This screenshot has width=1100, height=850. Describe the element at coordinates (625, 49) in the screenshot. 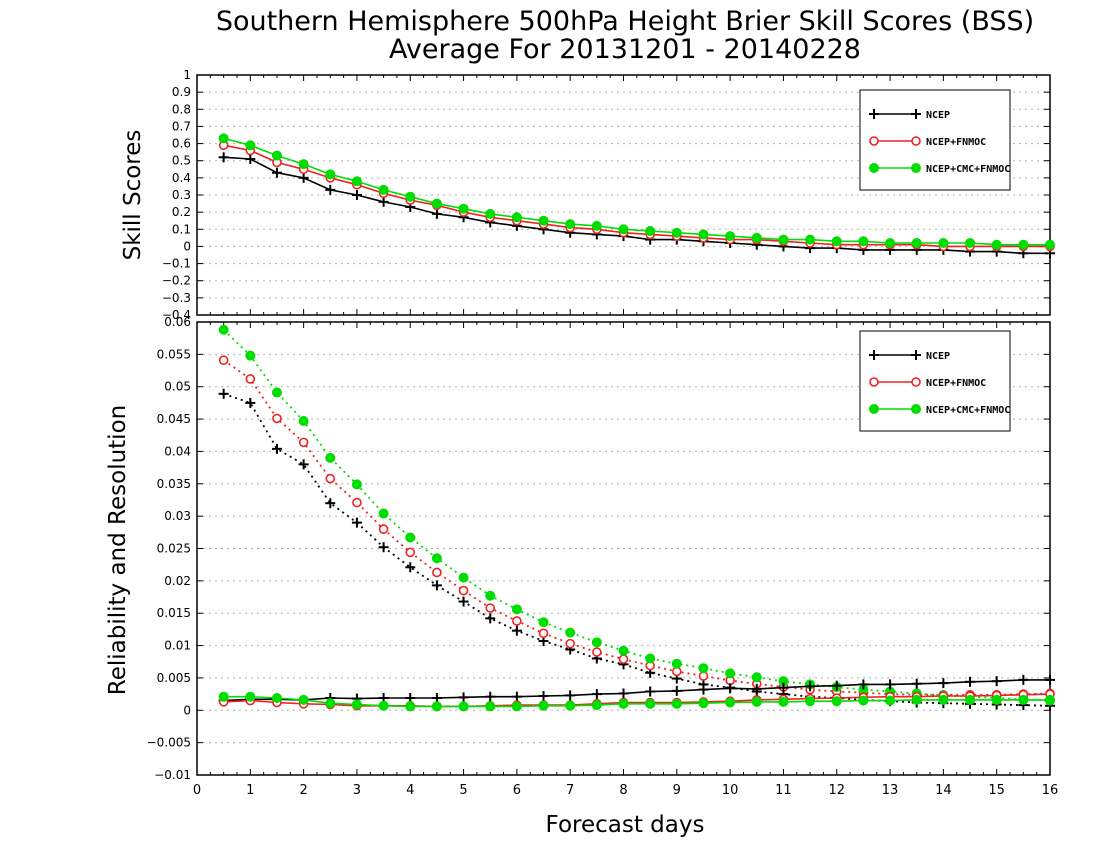

I see `chart-title-line2: Average For 20131201 - 20140228` at that location.